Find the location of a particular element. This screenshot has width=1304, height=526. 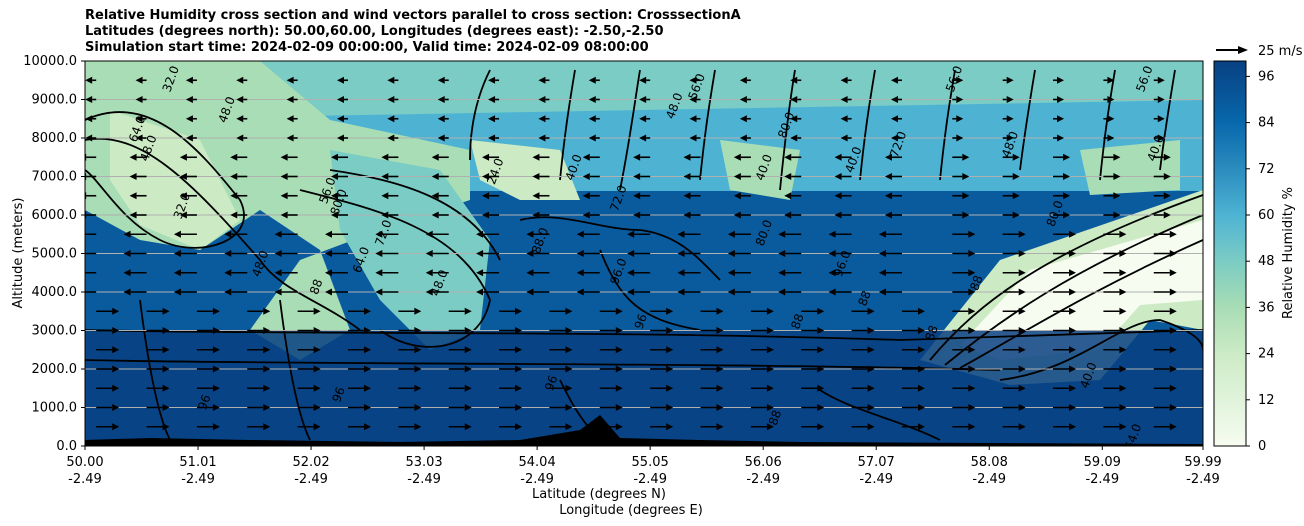

y-tick-label-8: 8000.0 is located at coordinates (55, 138).